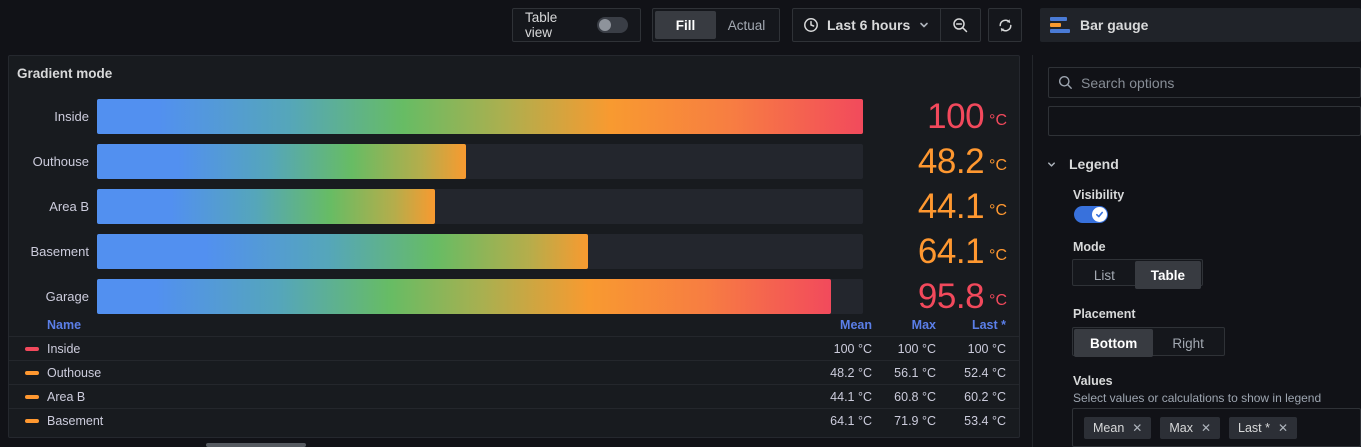 This screenshot has height=447, width=1361. I want to click on bar-value: 100 °C, so click(935, 116).